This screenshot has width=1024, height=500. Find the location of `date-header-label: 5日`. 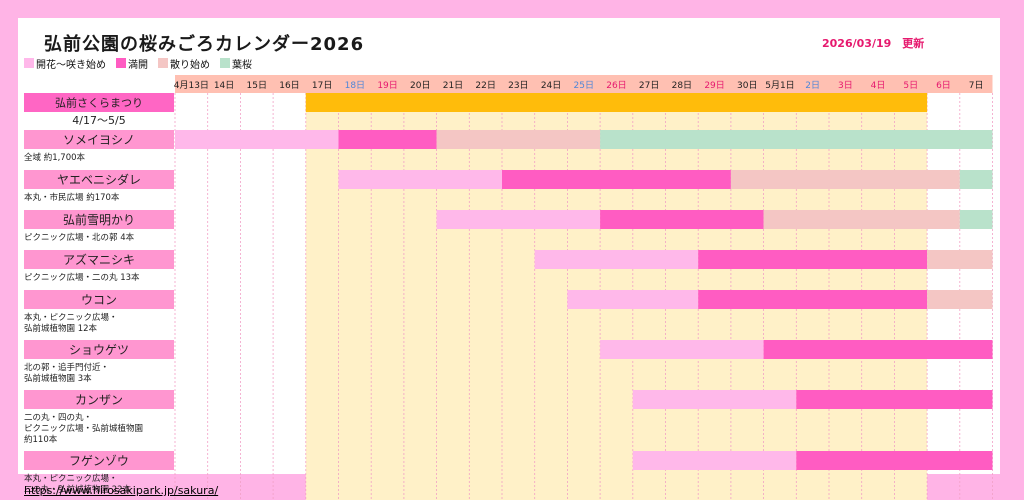

date-header-label: 5日 is located at coordinates (910, 85).